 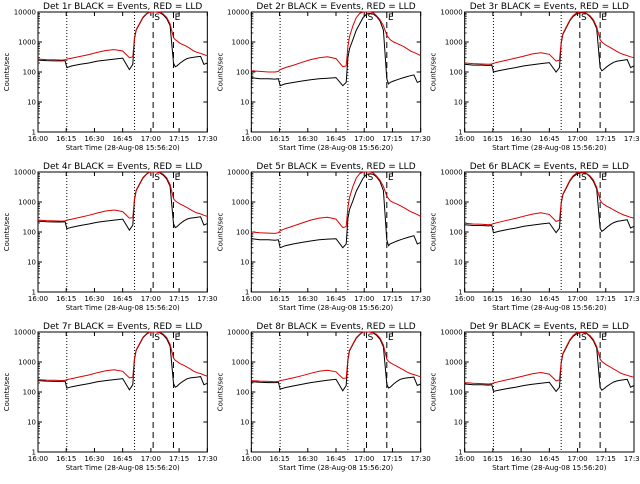 I want to click on plot-title: Det 6r BLACK = Events, RED = LLD, so click(x=549, y=167).